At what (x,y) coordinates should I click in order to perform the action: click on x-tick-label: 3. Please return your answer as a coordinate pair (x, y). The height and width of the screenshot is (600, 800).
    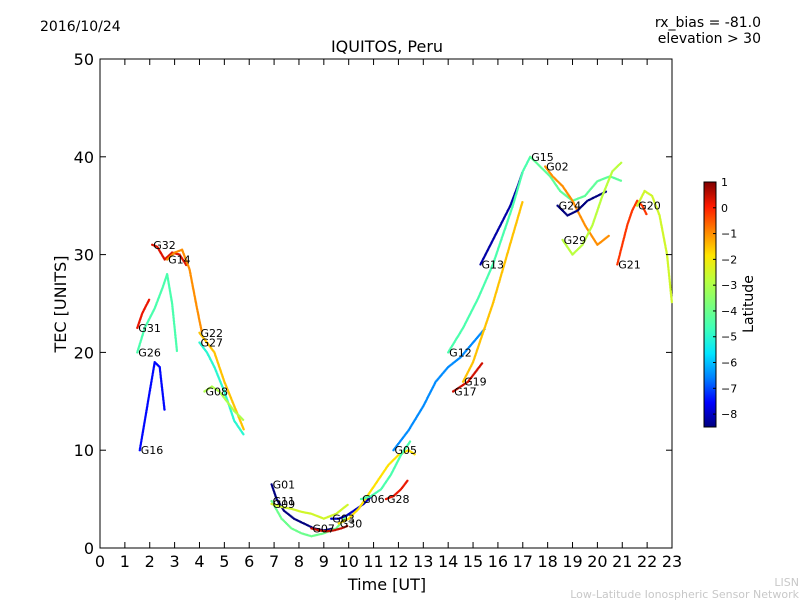
    Looking at the image, I should click on (175, 561).